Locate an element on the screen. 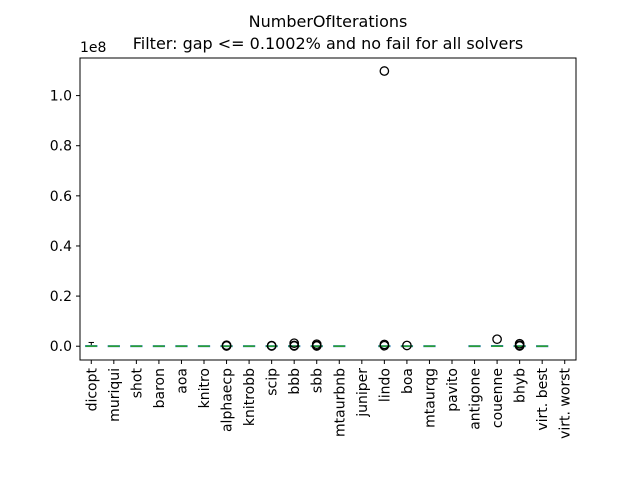 The image size is (640, 480). box-dicopt is located at coordinates (91, 344).